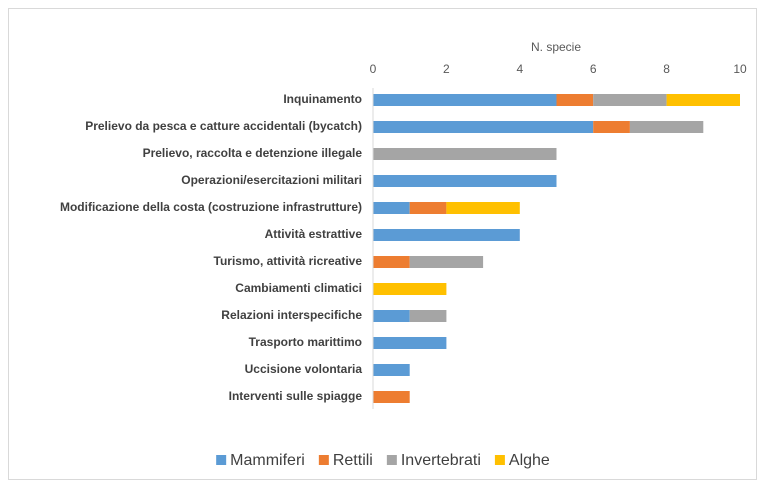  I want to click on x-tick-label: 6, so click(593, 69).